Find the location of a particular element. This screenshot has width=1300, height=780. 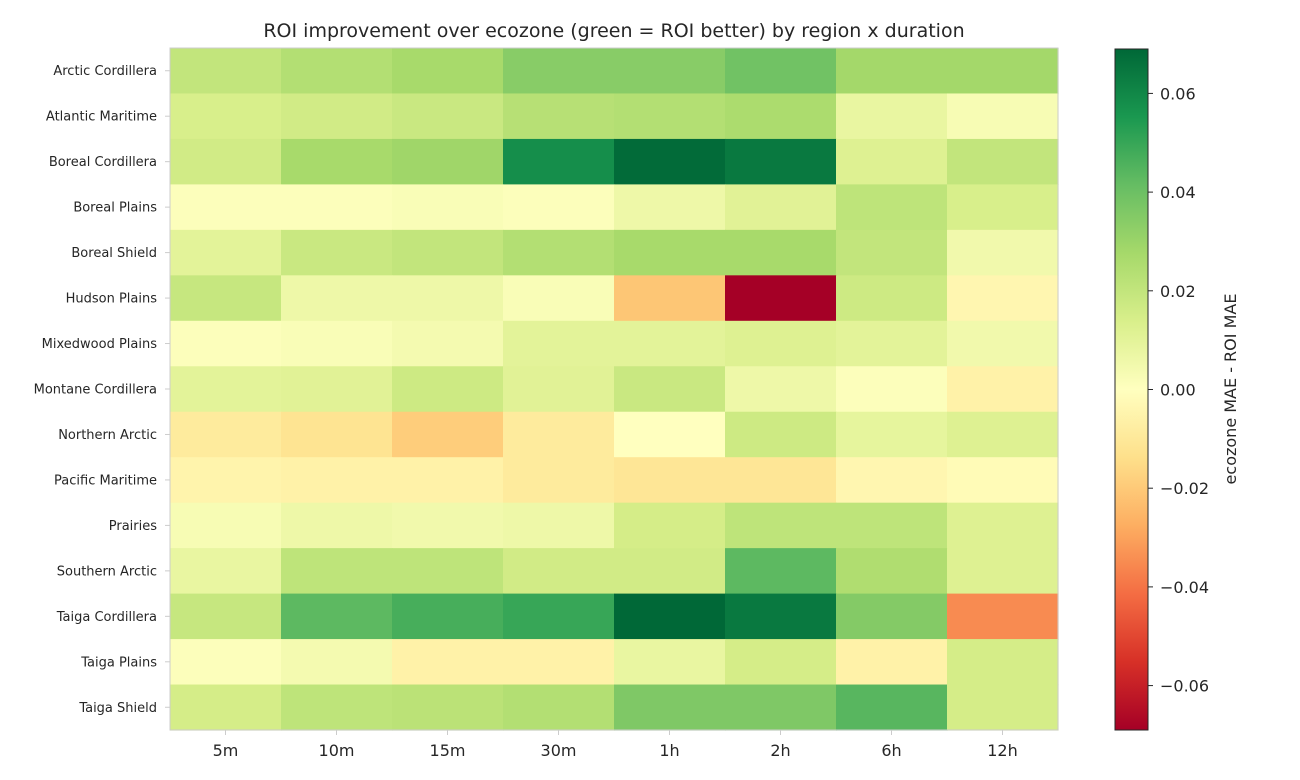

x-tick-label: 12h is located at coordinates (1002, 750).